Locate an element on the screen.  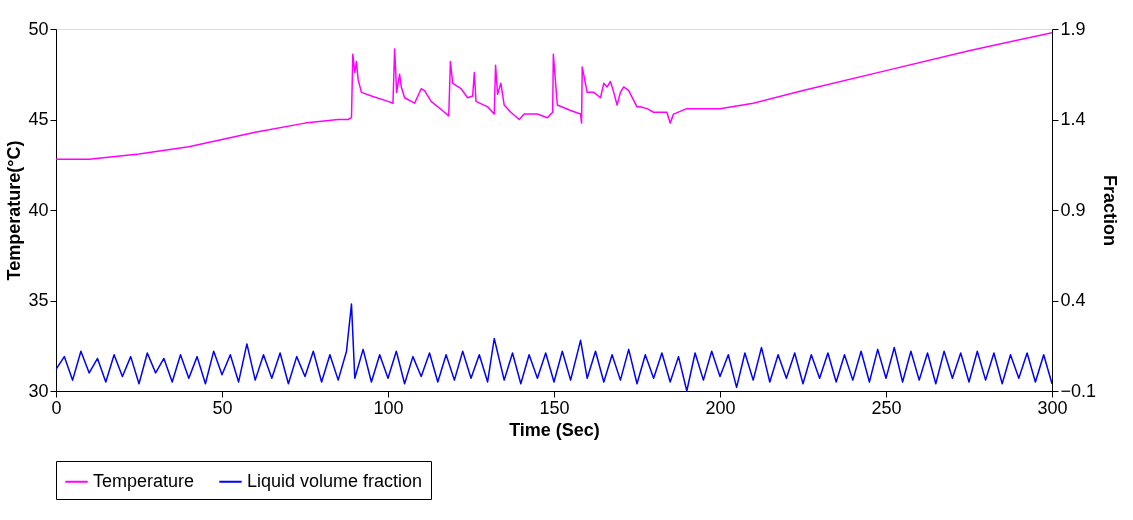
x-tick-label: 100 is located at coordinates (388, 407).